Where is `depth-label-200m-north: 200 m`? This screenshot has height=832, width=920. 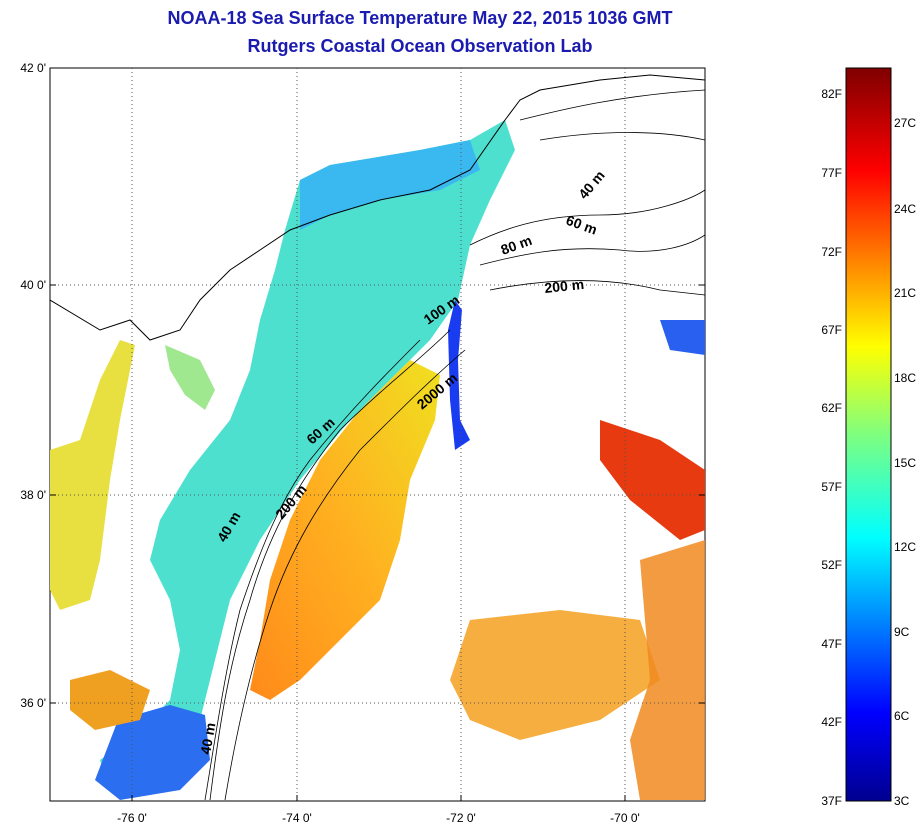
depth-label-200m-north: 200 m is located at coordinates (564, 286).